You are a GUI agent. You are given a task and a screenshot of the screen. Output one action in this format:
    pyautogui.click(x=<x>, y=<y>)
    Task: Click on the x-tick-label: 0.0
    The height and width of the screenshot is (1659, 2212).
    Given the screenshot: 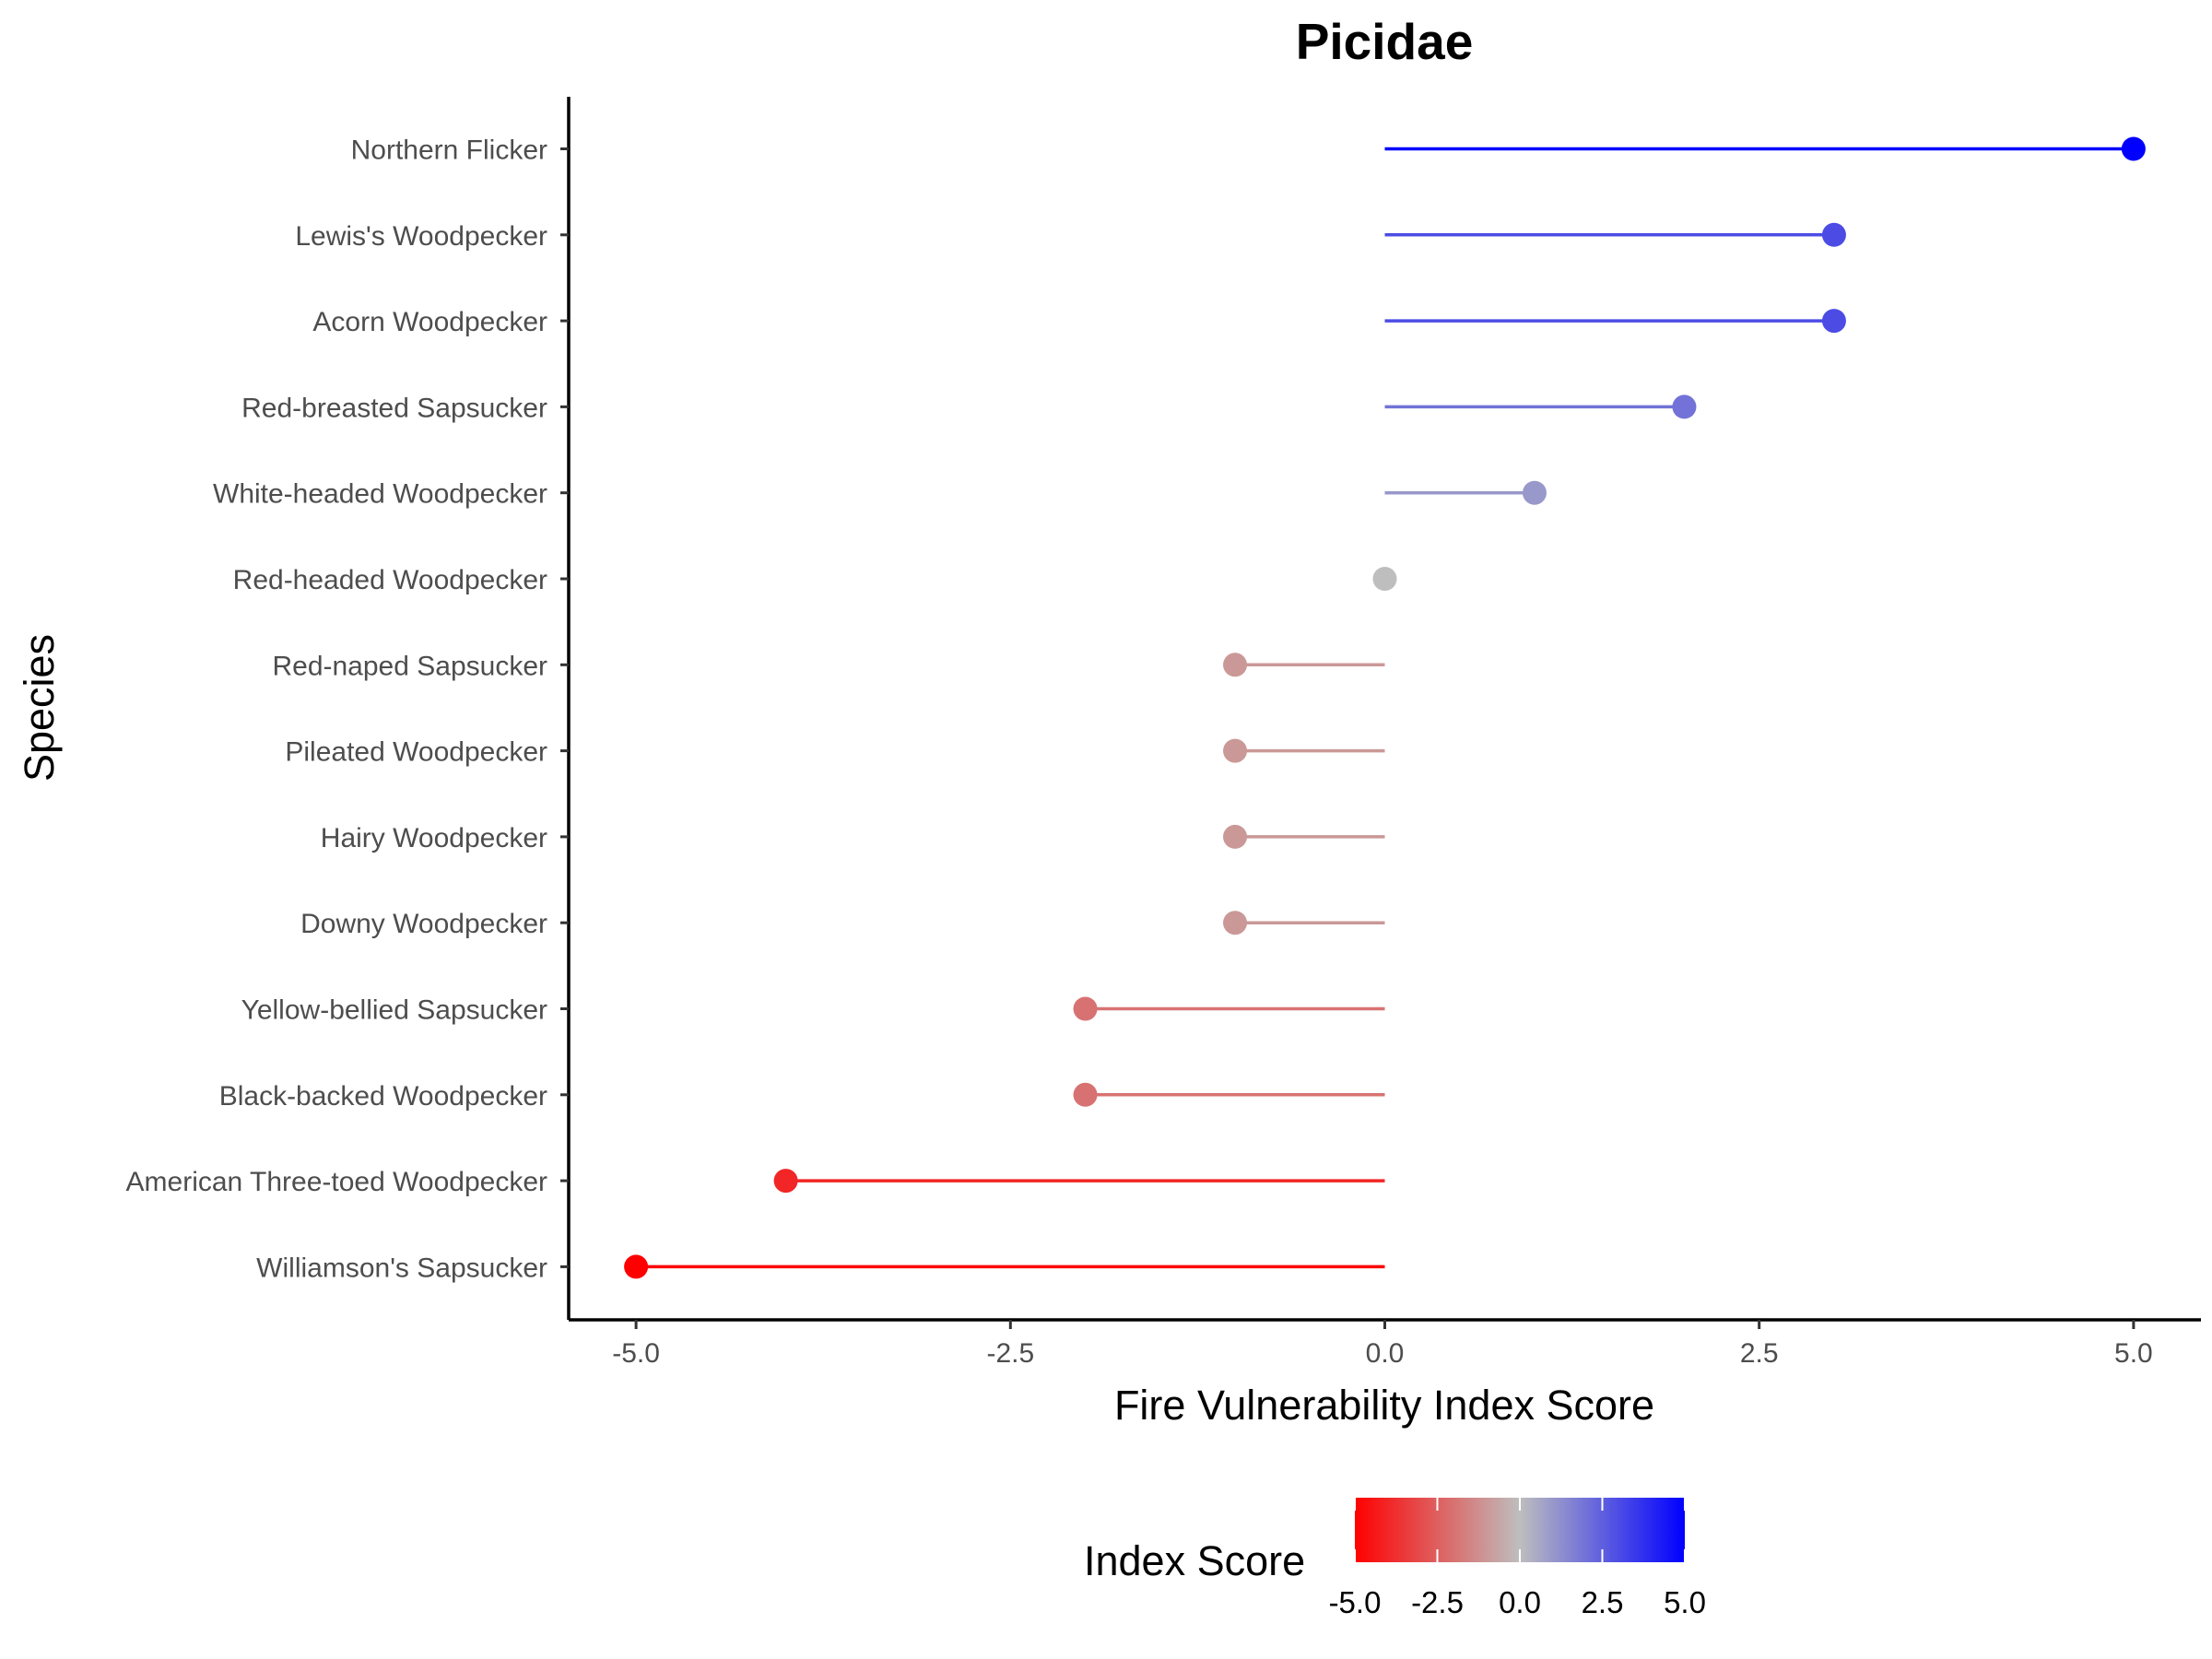 What is the action you would take?
    pyautogui.click(x=1385, y=1353)
    